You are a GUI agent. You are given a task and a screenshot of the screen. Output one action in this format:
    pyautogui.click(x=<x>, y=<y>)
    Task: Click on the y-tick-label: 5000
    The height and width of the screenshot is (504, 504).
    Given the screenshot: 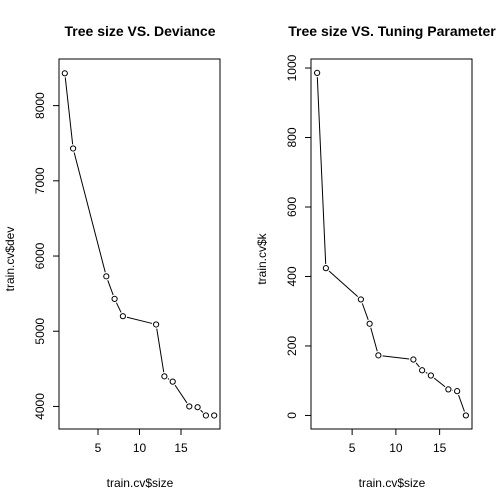 What is the action you would take?
    pyautogui.click(x=40, y=331)
    